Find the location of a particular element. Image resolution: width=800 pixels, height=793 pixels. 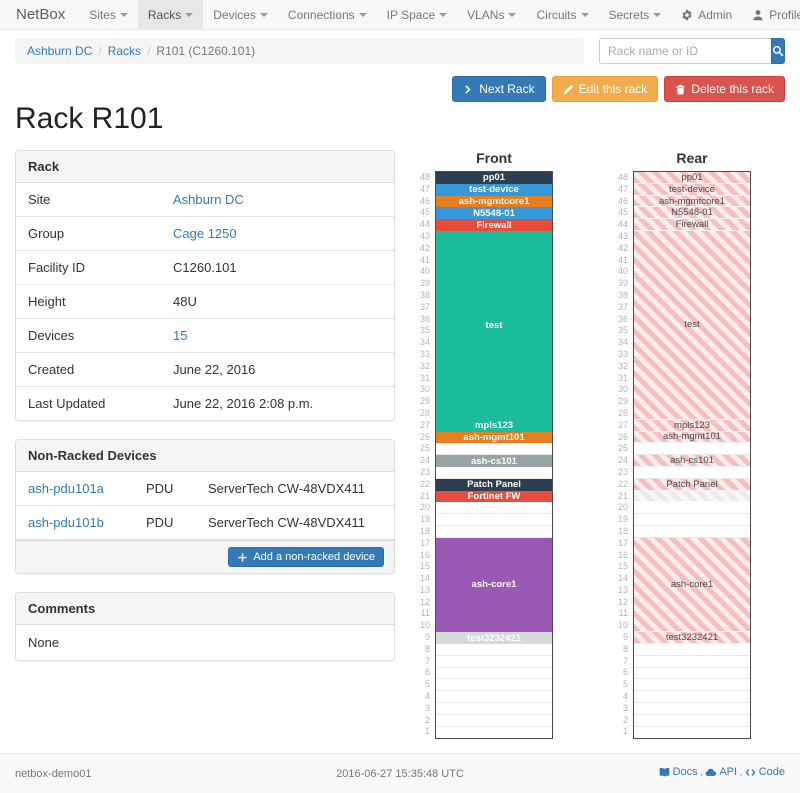

unit-number: 31 is located at coordinates (622, 377).